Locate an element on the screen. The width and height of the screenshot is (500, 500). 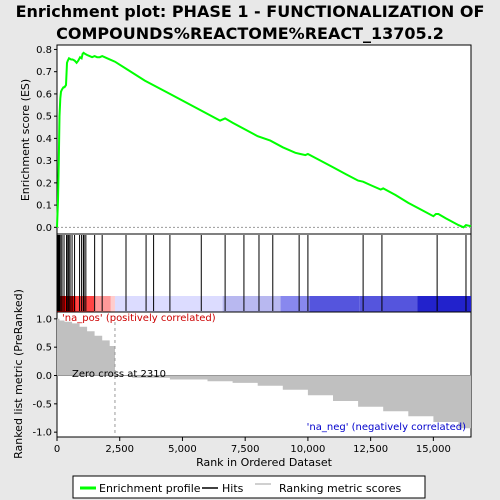
metric-ytick-label: 1.0 is located at coordinates (44, 319).